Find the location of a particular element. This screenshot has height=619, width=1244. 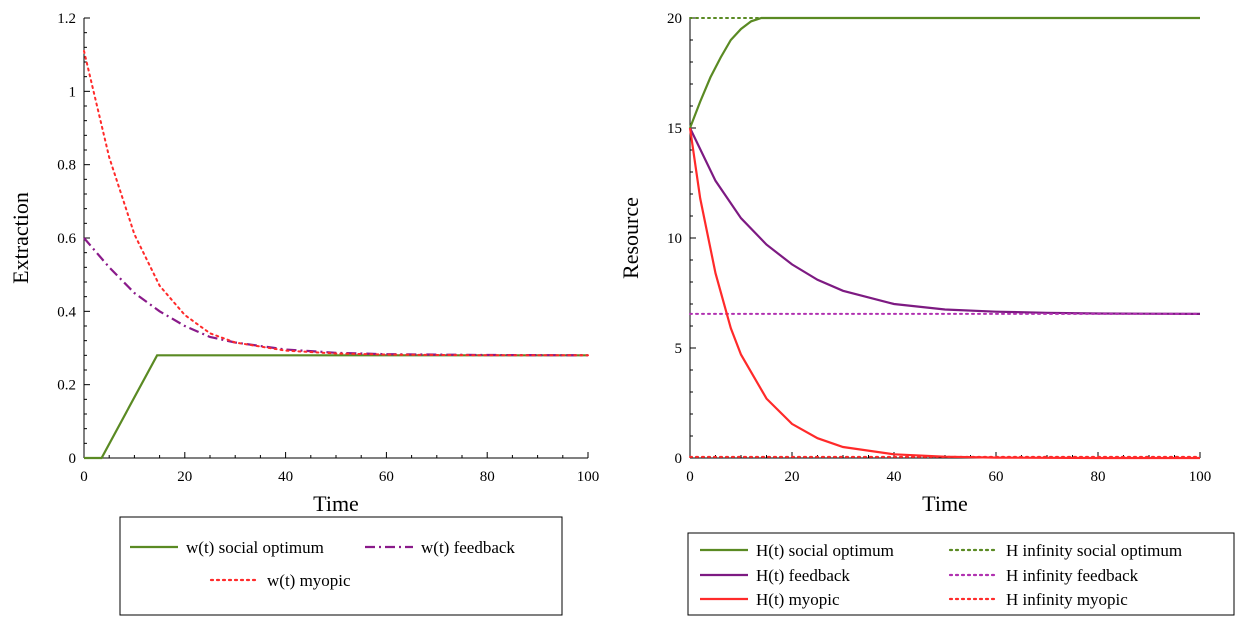

series-line-w-t-feedback is located at coordinates (336, 297).